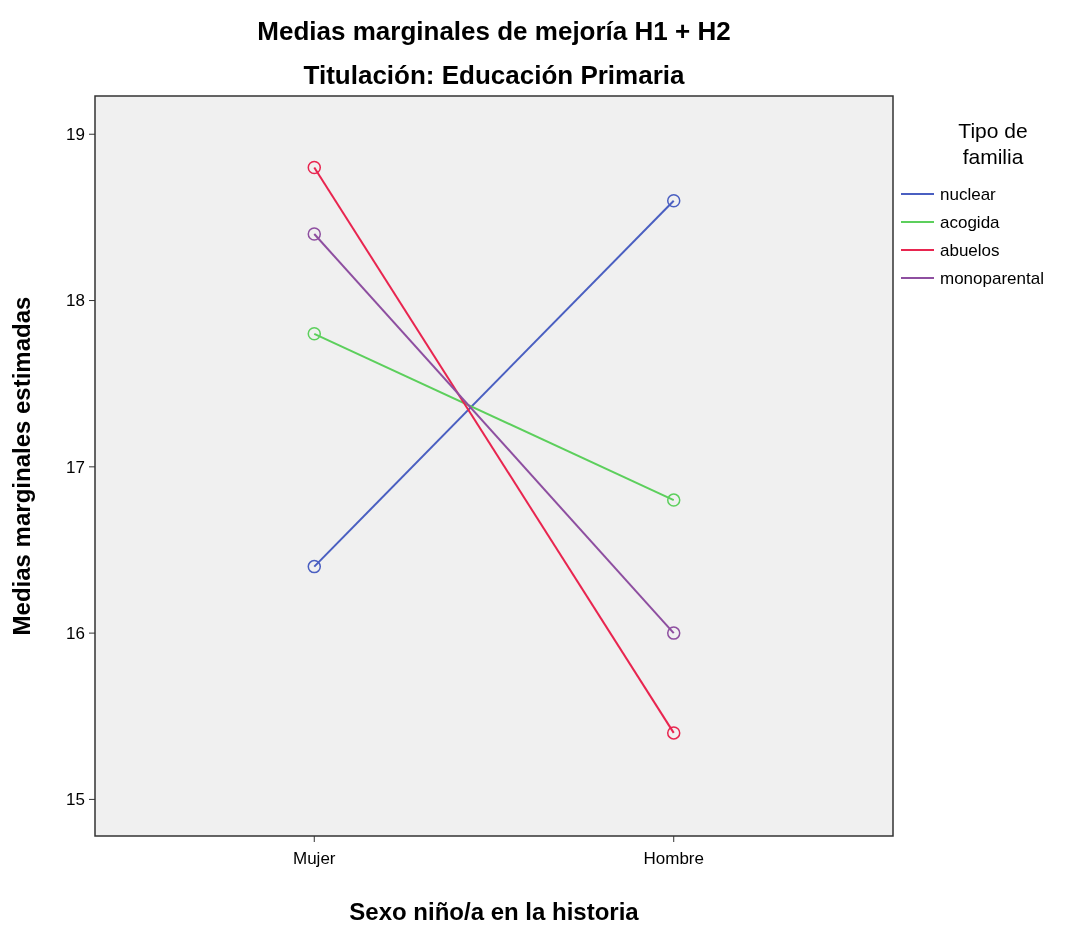 Image resolution: width=1075 pixels, height=928 pixels. What do you see at coordinates (21, 466) in the screenshot?
I see `y-axis-title: Medias marginales estimadas` at bounding box center [21, 466].